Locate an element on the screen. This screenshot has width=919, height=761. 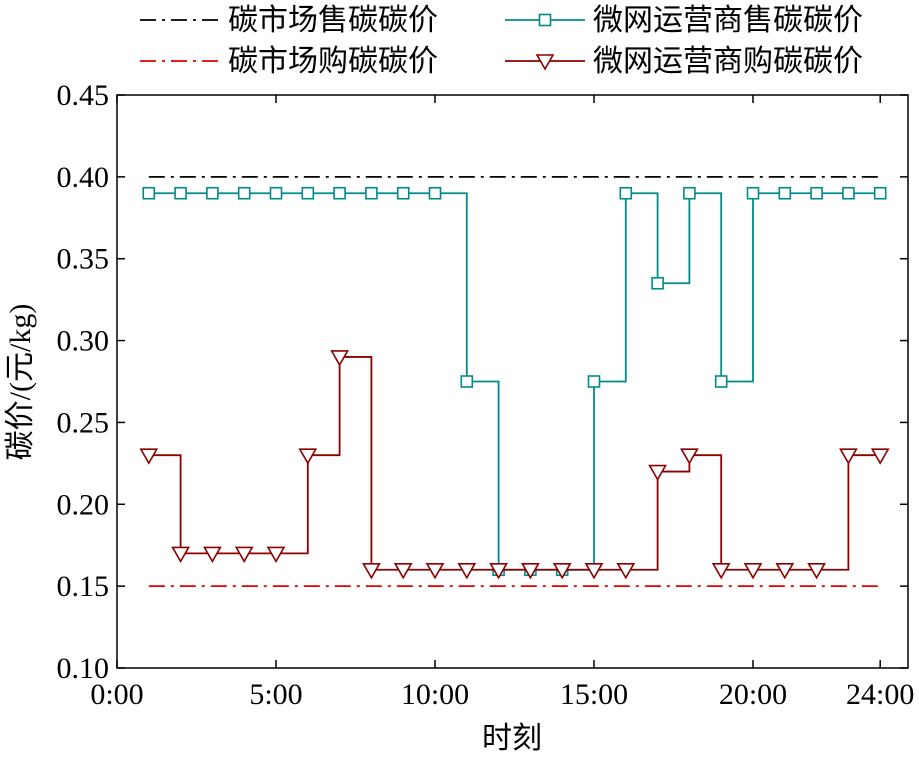
legend-item: 碳市场售碳碳价 is located at coordinates (289, 20).